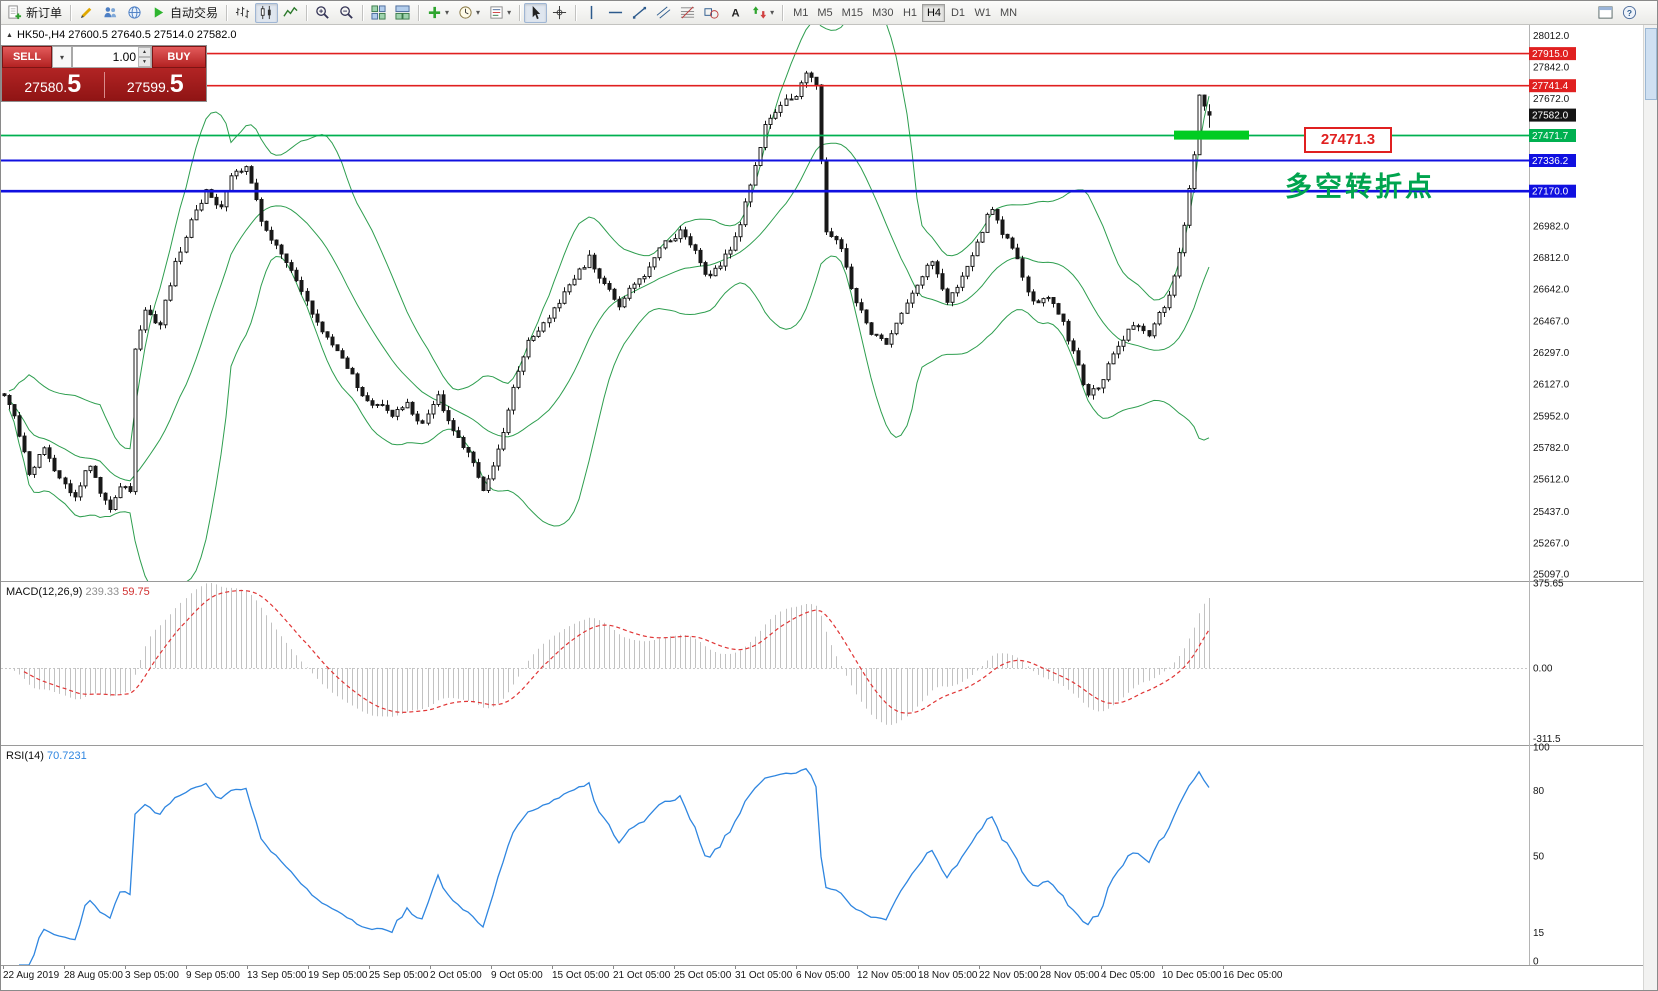 This screenshot has width=1658, height=991. Describe the element at coordinates (144, 52) in the screenshot. I see `volume-increase-button: ▲` at that location.